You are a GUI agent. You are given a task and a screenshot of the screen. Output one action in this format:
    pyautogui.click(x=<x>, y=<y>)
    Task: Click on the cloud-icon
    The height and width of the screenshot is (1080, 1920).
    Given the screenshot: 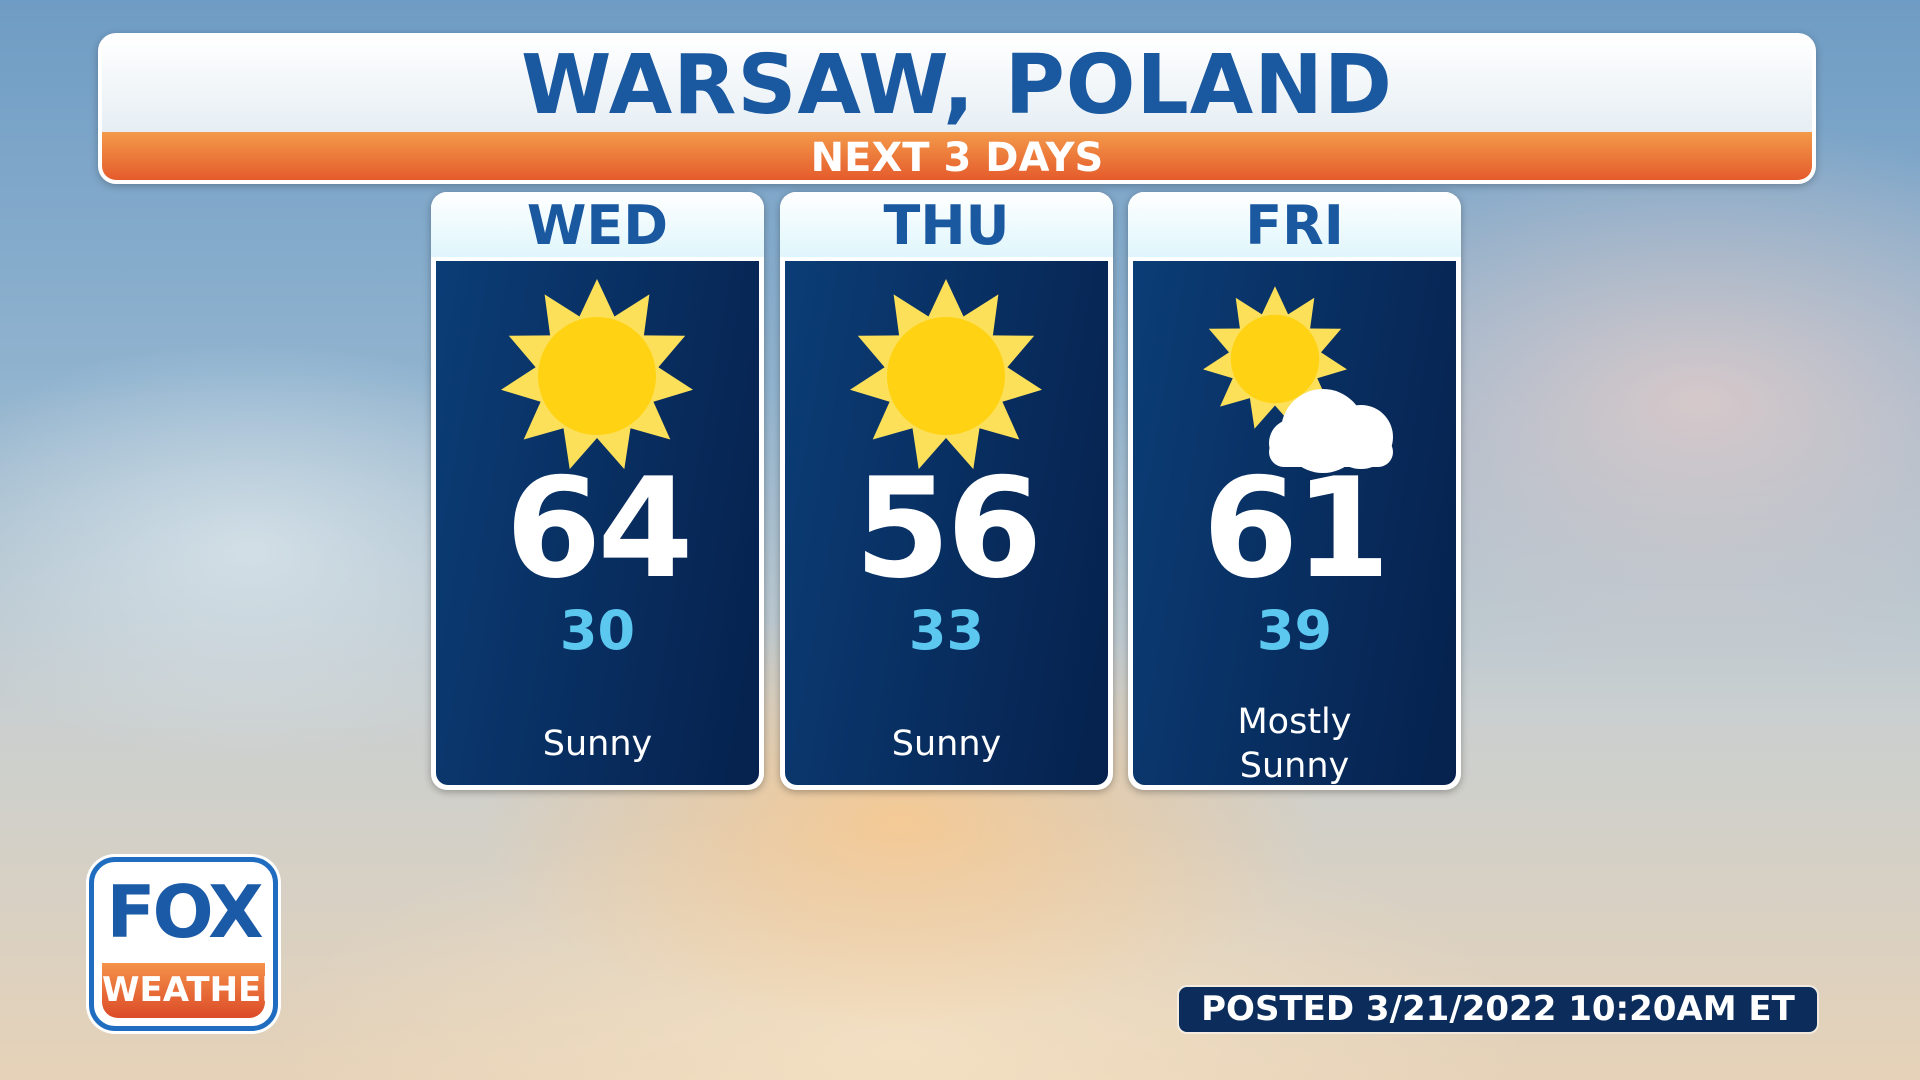 What is the action you would take?
    pyautogui.click(x=1331, y=431)
    